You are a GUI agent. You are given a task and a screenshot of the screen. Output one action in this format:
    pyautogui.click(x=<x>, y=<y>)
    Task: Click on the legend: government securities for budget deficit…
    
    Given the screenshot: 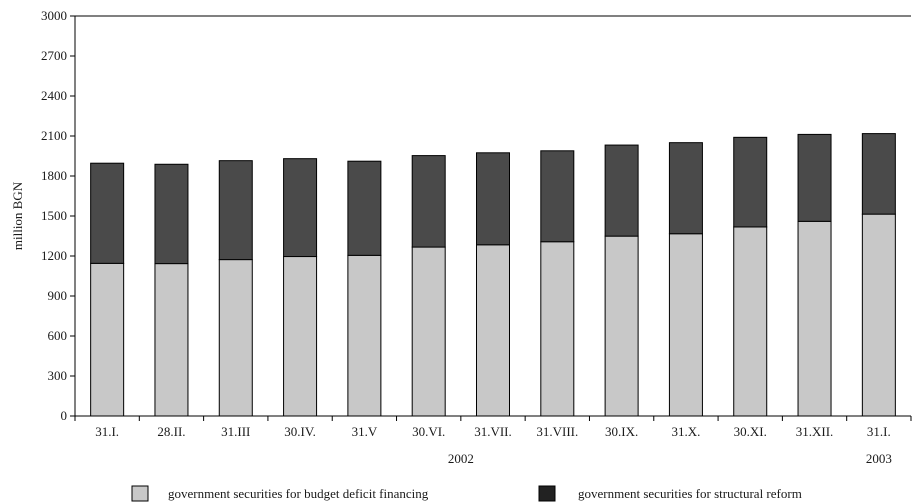 What is the action you would take?
    pyautogui.click(x=466, y=493)
    